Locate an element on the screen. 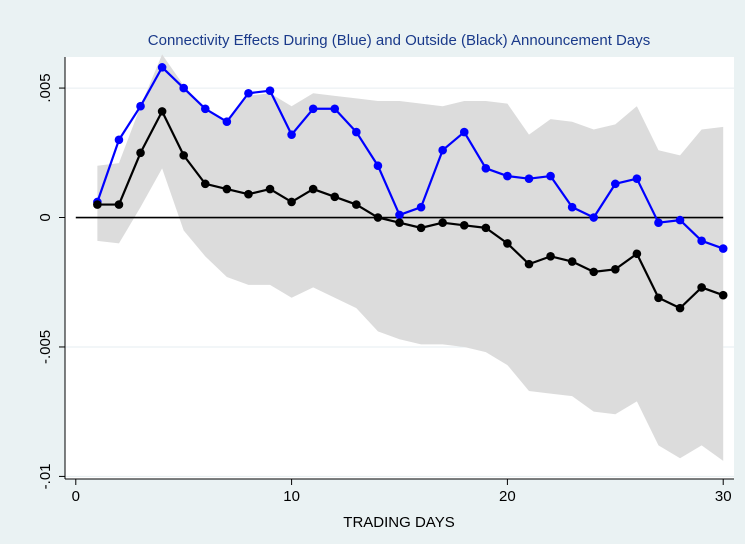 The height and width of the screenshot is (544, 745). x-tick-label: 10 is located at coordinates (291, 496).